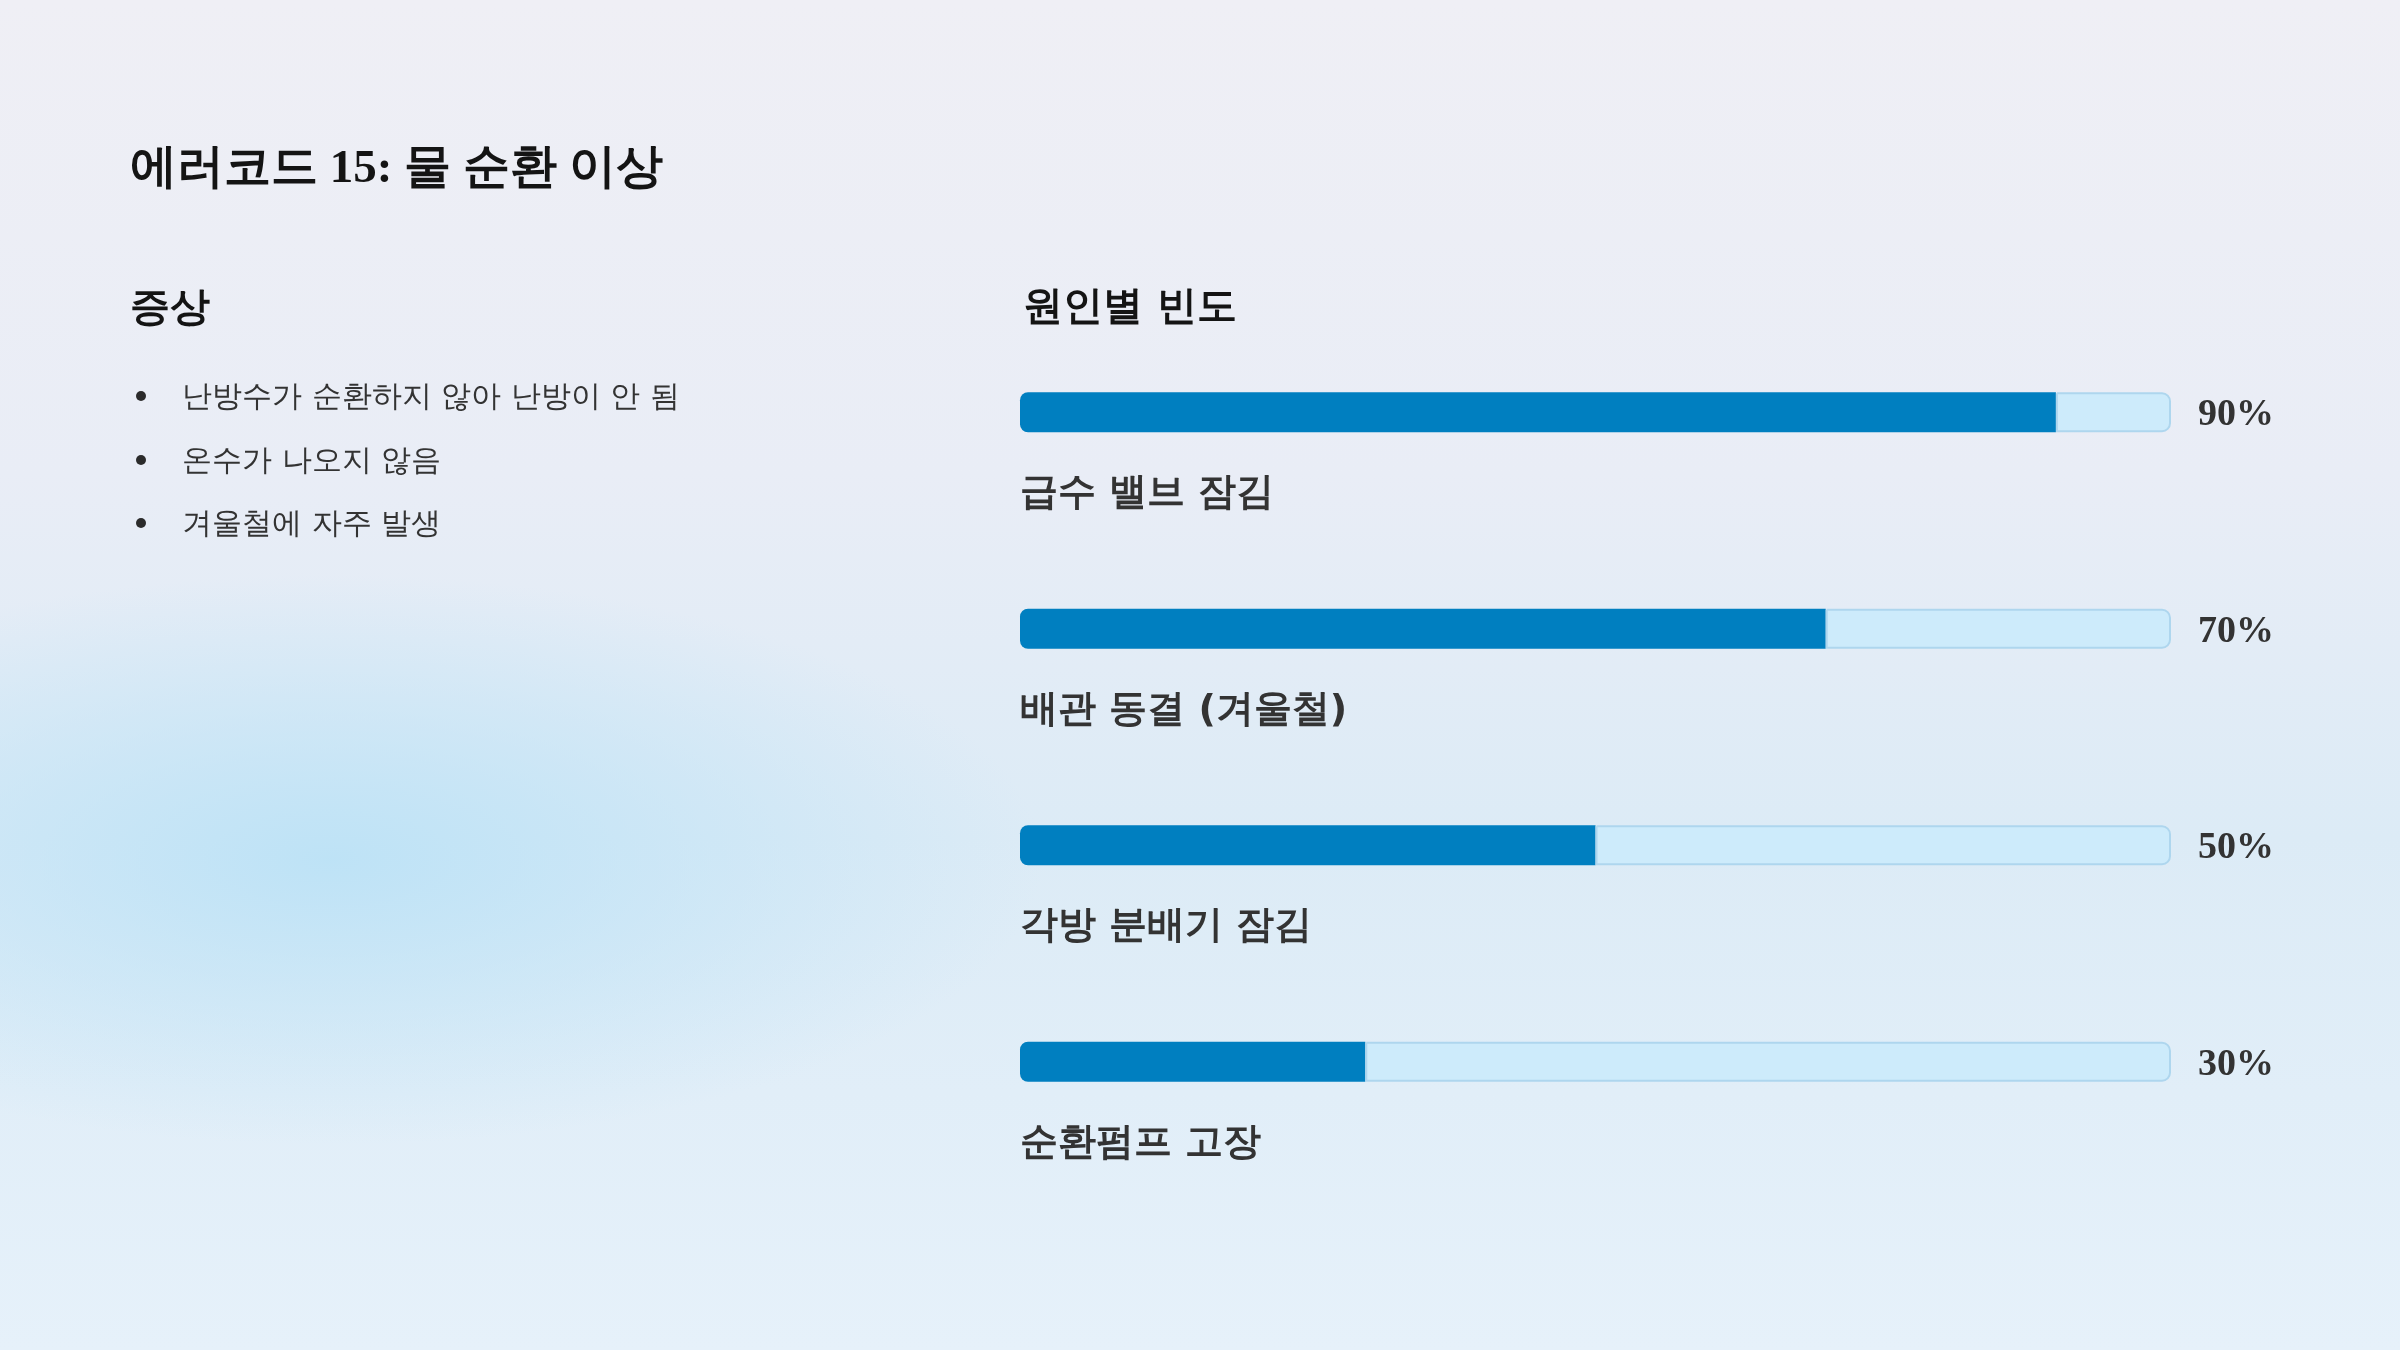 The image size is (2400, 1350). What do you see at coordinates (2236, 845) in the screenshot?
I see `data-label: 50%` at bounding box center [2236, 845].